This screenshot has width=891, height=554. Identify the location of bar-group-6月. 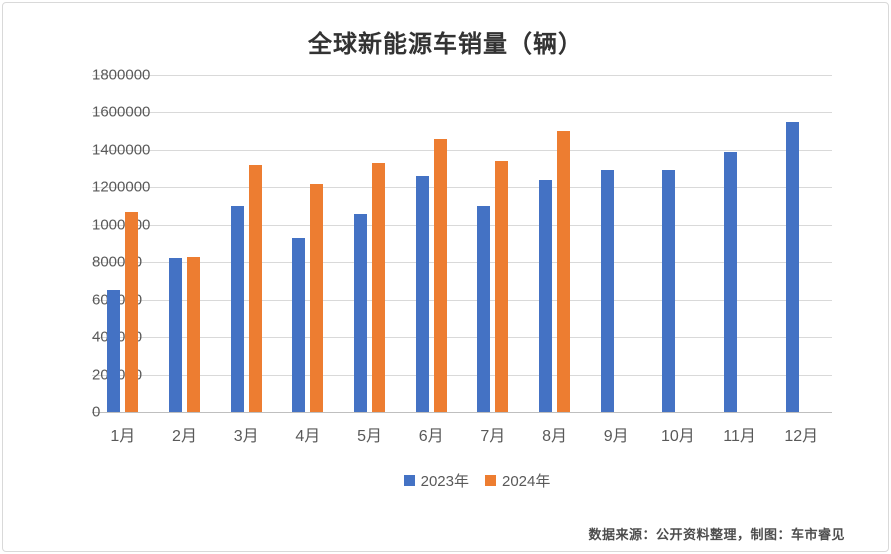
(431, 243).